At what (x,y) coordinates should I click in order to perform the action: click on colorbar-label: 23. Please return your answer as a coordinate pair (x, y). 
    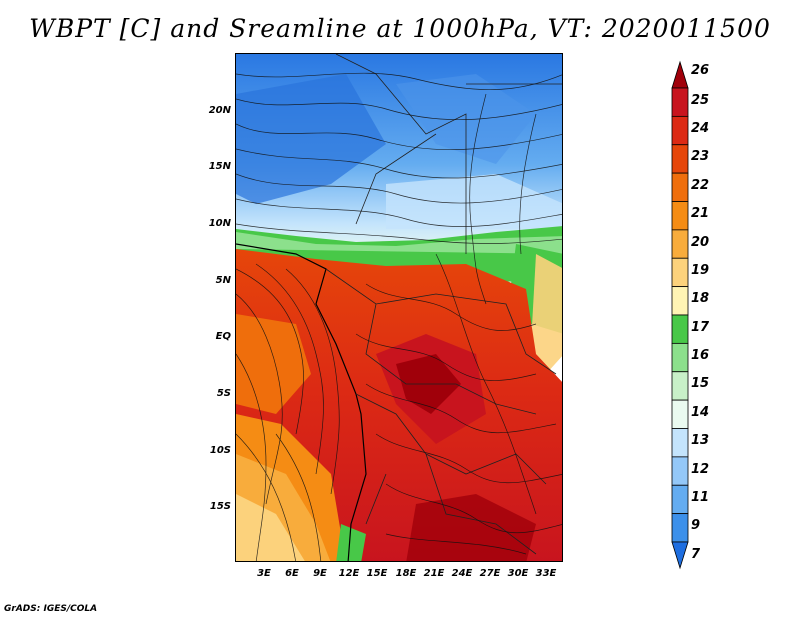
    Looking at the image, I should click on (700, 156).